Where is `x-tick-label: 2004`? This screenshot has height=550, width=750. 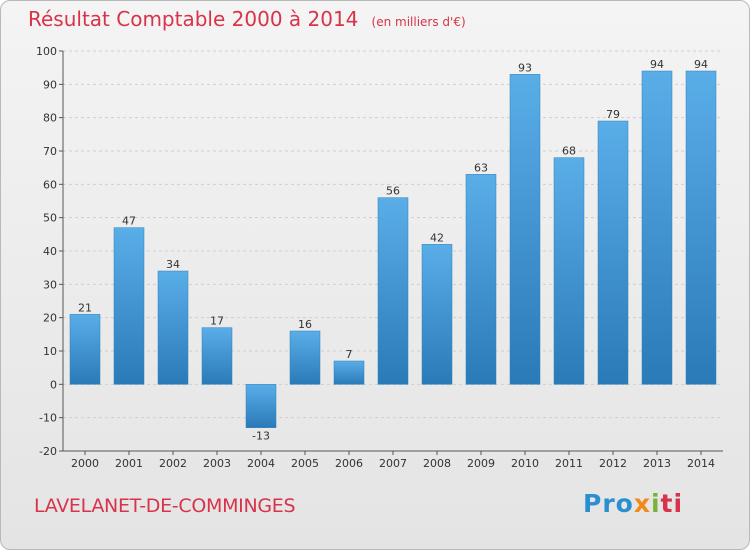 x-tick-label: 2004 is located at coordinates (261, 463).